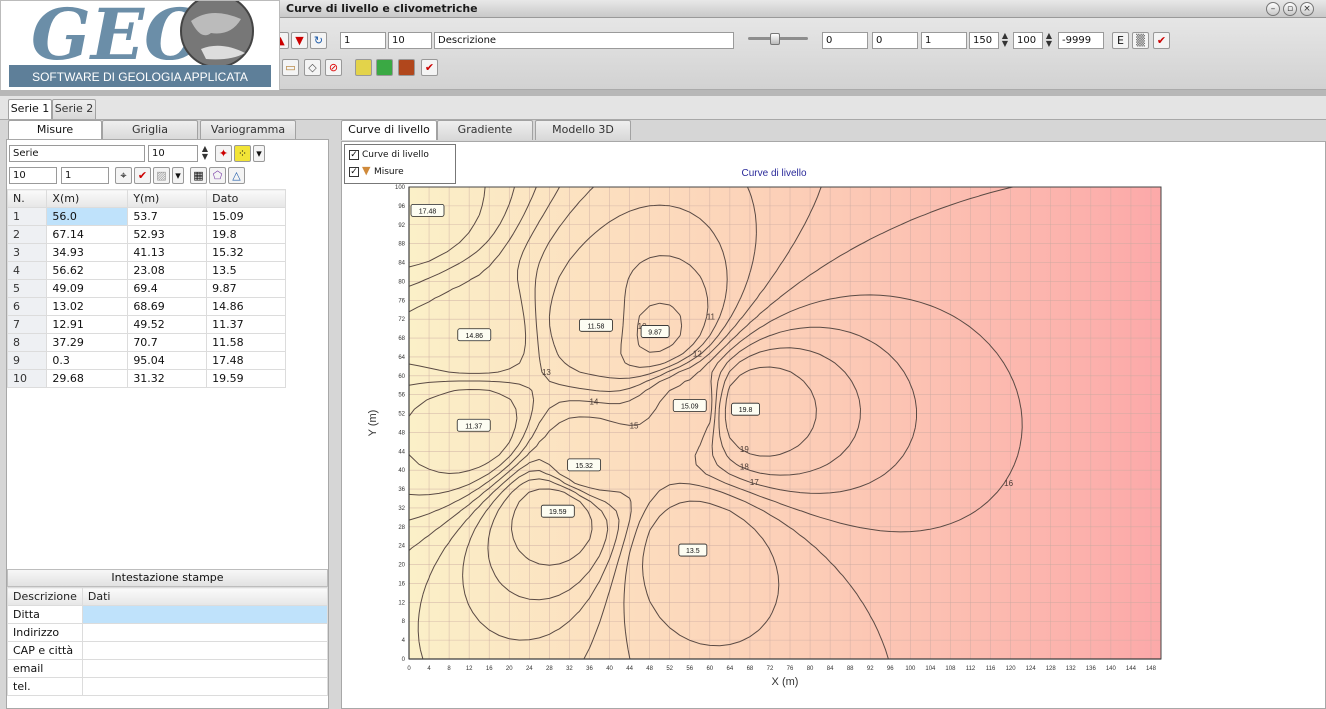 The image size is (1326, 709). Describe the element at coordinates (1028, 40) in the screenshot. I see `field-5: 100` at that location.